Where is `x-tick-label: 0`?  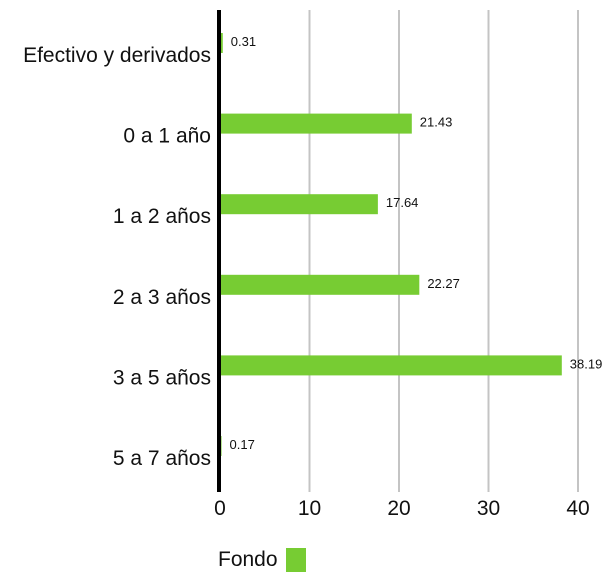 x-tick-label: 0 is located at coordinates (220, 508).